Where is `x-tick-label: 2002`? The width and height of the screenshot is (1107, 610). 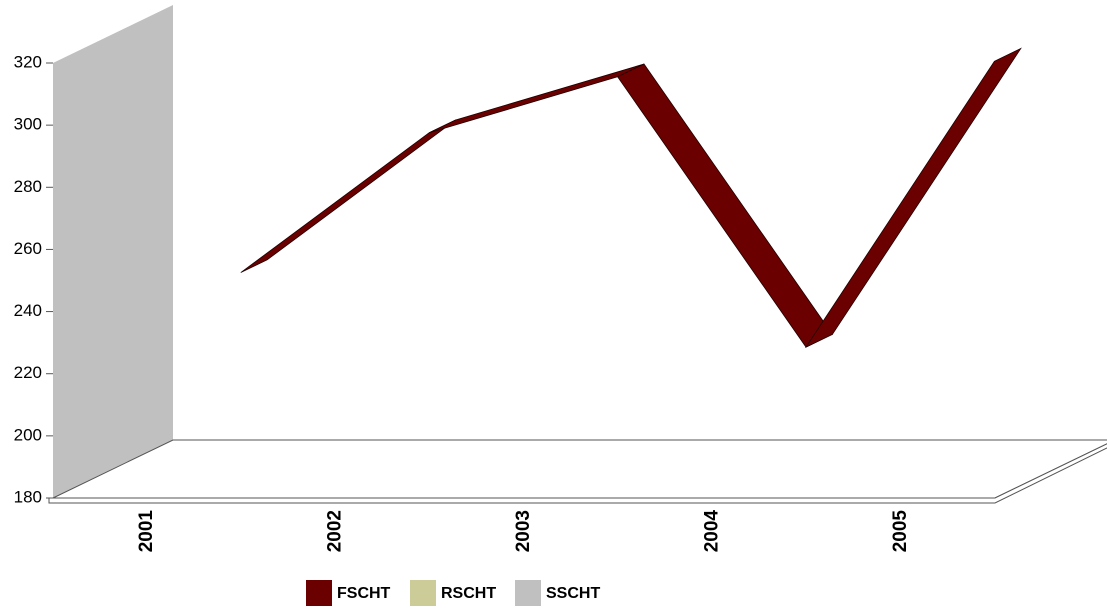
x-tick-label: 2002 is located at coordinates (335, 531).